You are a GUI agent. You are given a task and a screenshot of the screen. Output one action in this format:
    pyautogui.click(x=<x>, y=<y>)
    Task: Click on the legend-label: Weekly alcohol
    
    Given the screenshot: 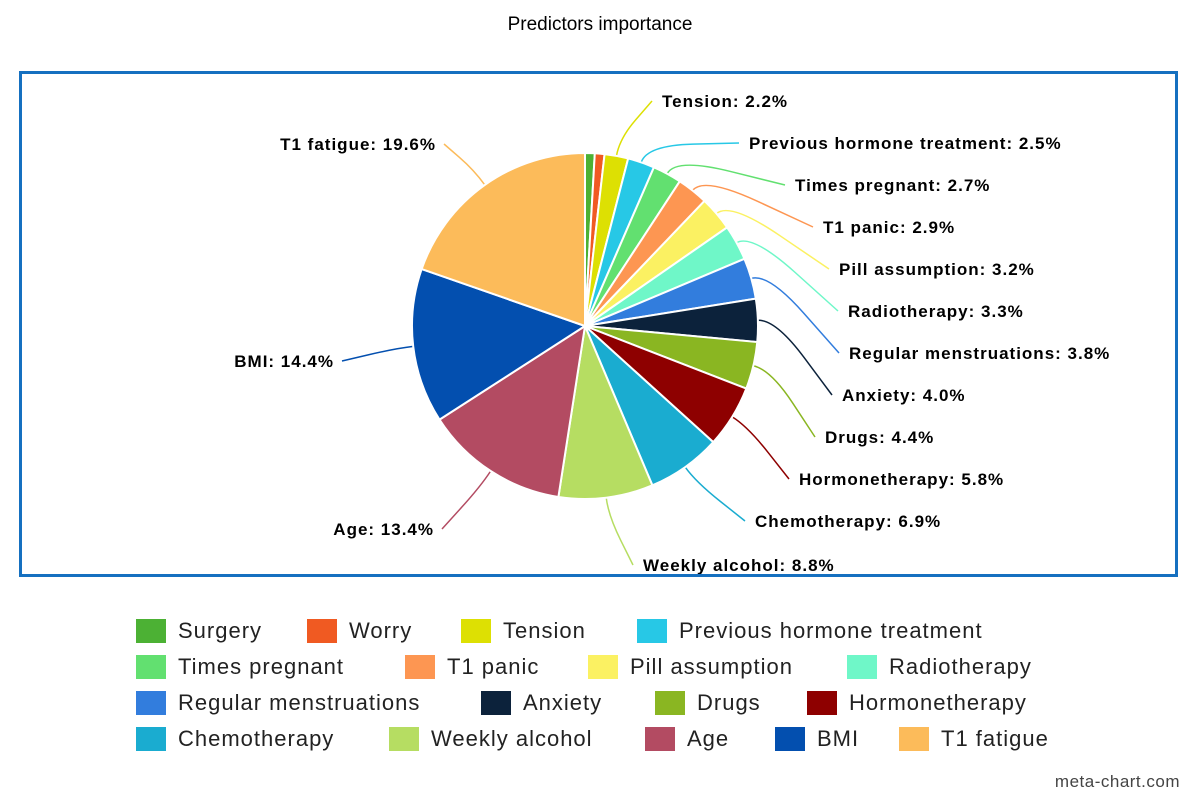 What is the action you would take?
    pyautogui.click(x=512, y=738)
    